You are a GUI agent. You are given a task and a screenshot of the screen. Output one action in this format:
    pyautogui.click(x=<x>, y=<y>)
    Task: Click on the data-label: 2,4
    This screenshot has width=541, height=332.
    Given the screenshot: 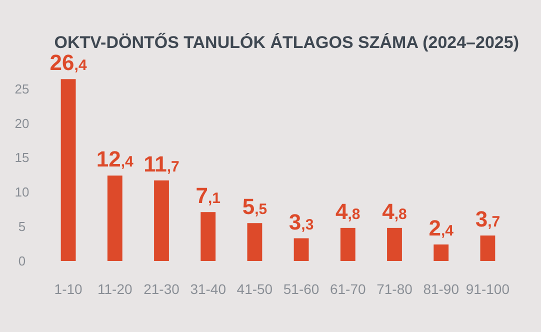 What is the action you would take?
    pyautogui.click(x=441, y=227)
    